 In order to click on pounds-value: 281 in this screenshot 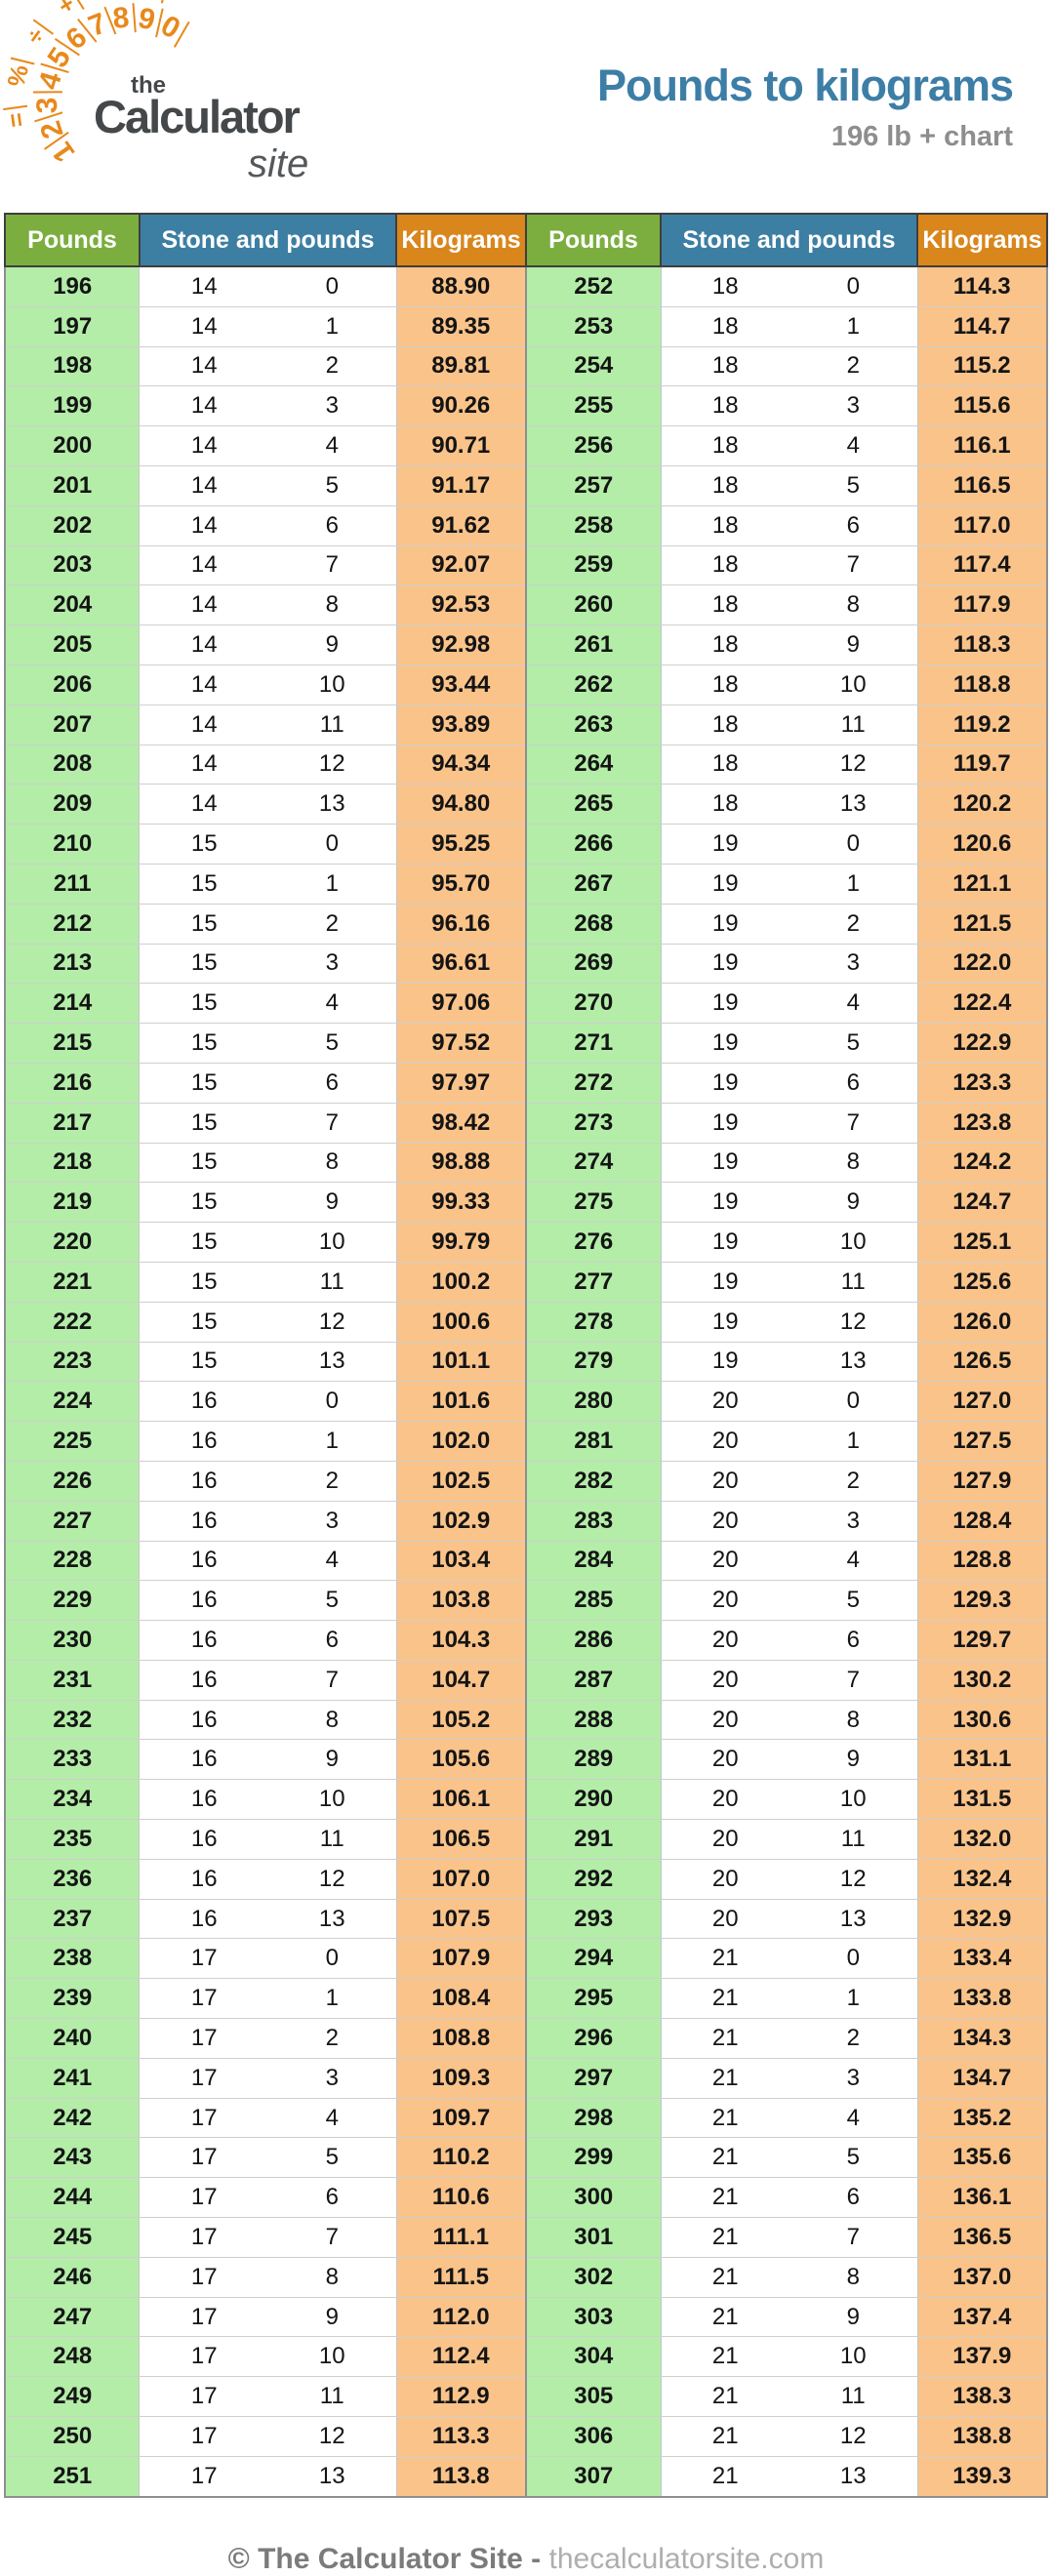, I will do `click(593, 1441)`.